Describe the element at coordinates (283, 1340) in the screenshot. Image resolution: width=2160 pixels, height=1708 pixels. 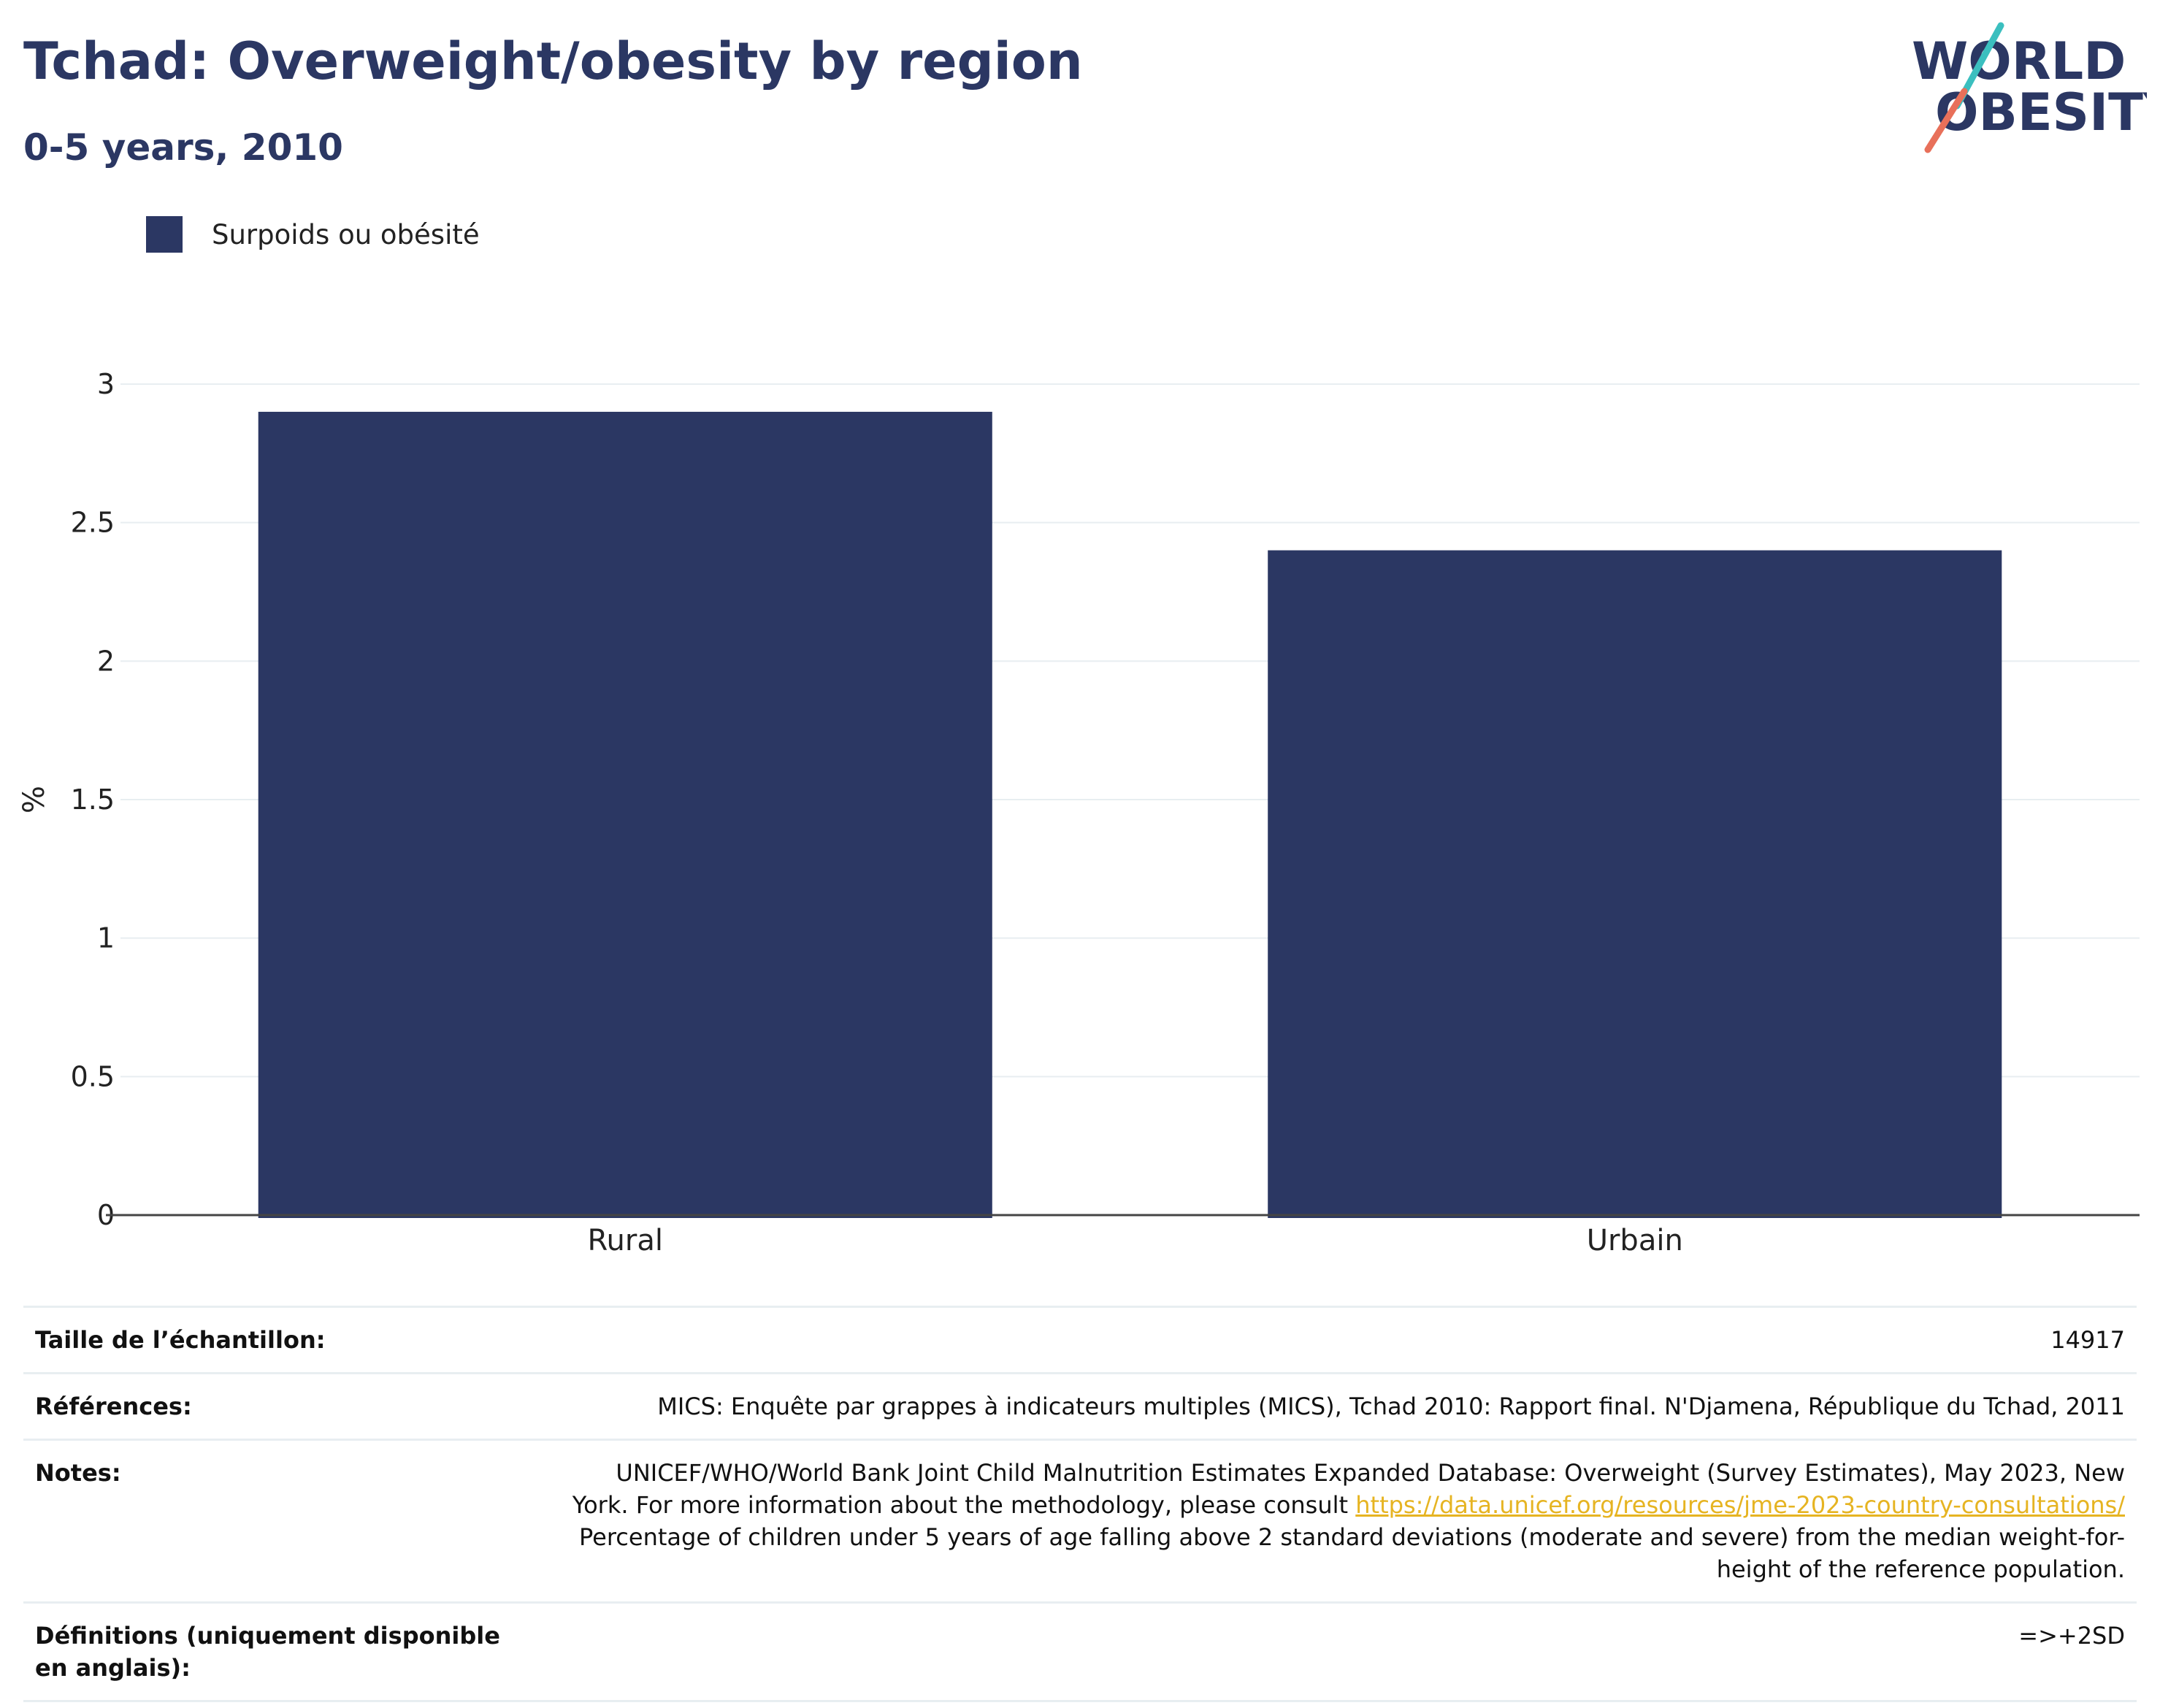
I see `sample-size-label: Taille de l’échantillon:` at that location.